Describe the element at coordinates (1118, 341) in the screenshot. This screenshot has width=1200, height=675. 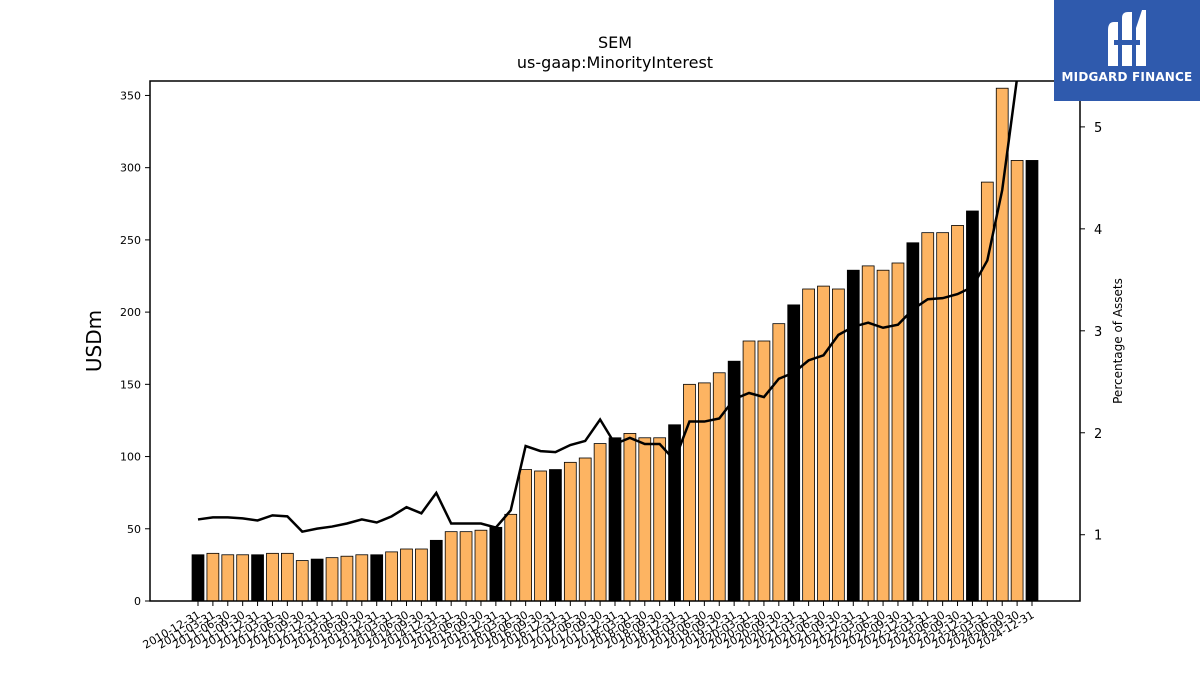
I see `y2-axis-label: Percentage of Assets` at that location.